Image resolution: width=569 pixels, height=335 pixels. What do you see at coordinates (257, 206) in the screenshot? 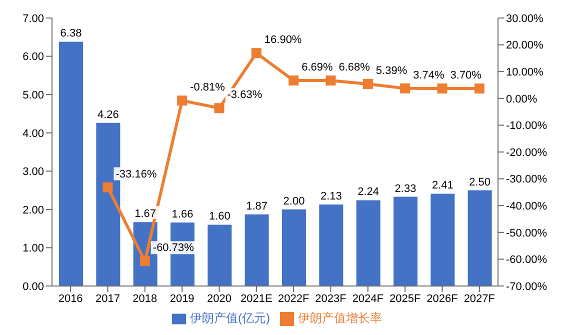
I see `data-label: 1.87` at bounding box center [257, 206].